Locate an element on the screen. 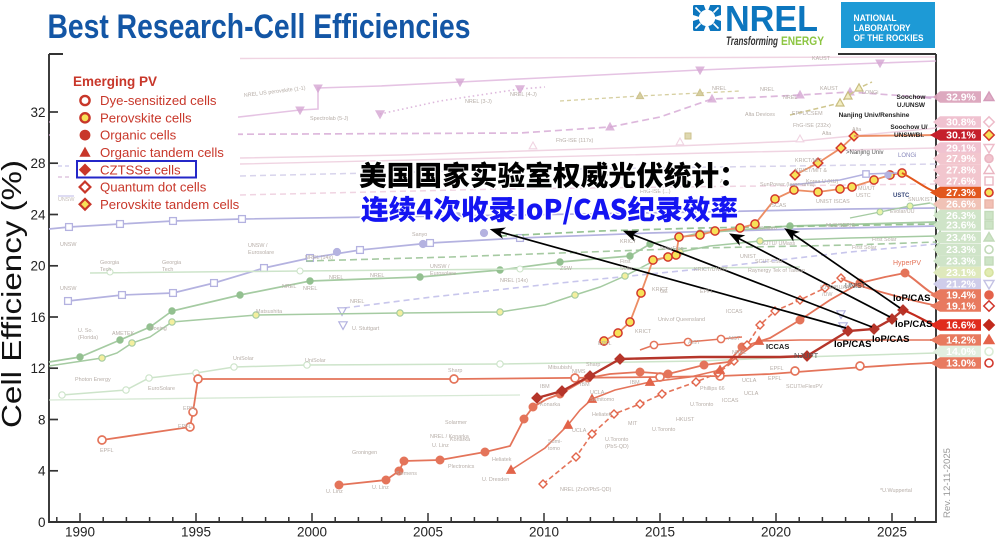  svg-text: Matsushita is located at coordinates (269, 312).